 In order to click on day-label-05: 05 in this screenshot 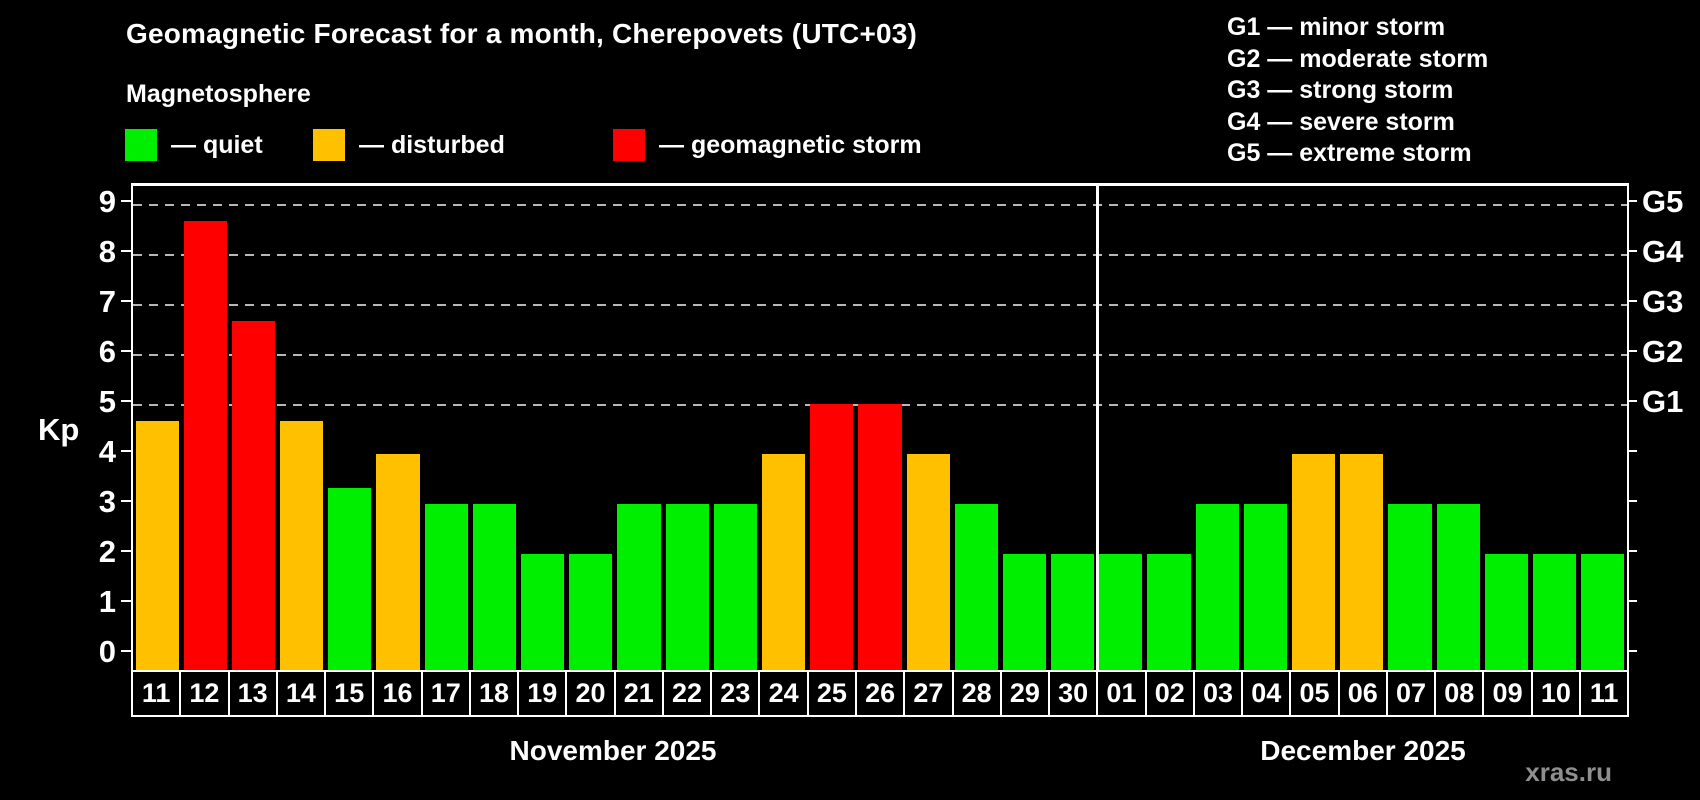, I will do `click(1314, 693)`.